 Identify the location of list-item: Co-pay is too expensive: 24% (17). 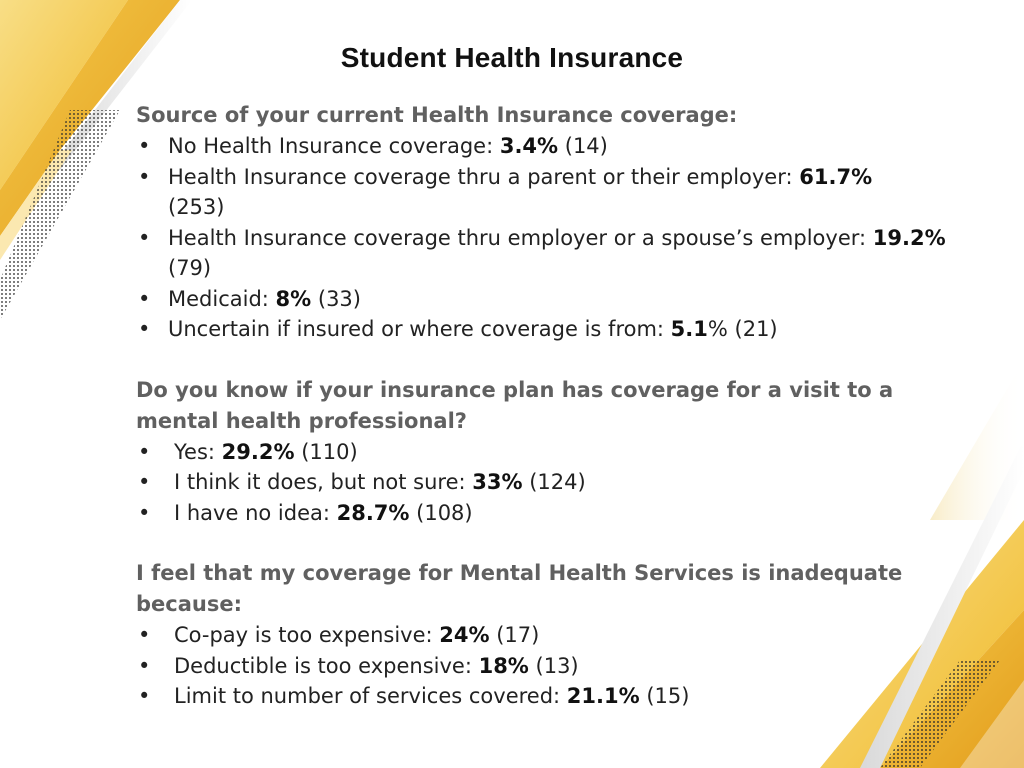
(546, 635).